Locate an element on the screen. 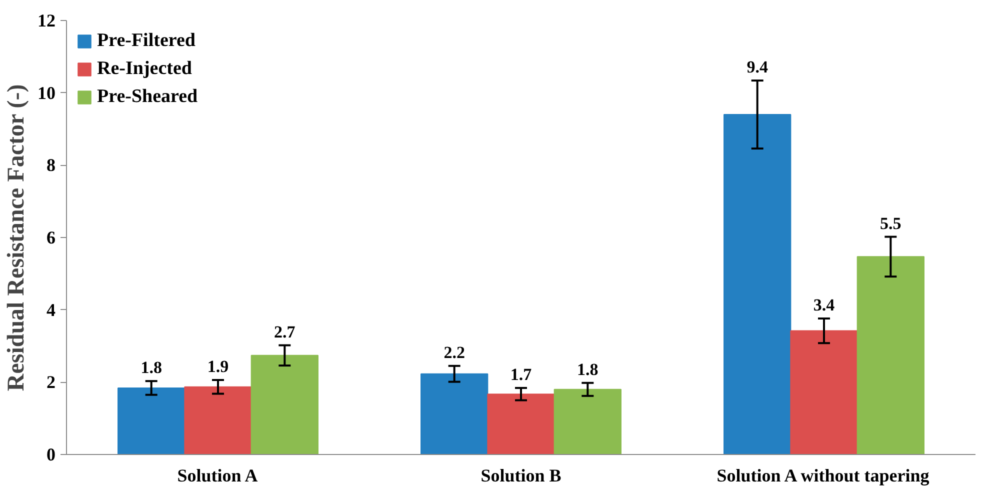  y-tick-label: 8 is located at coordinates (51, 165).